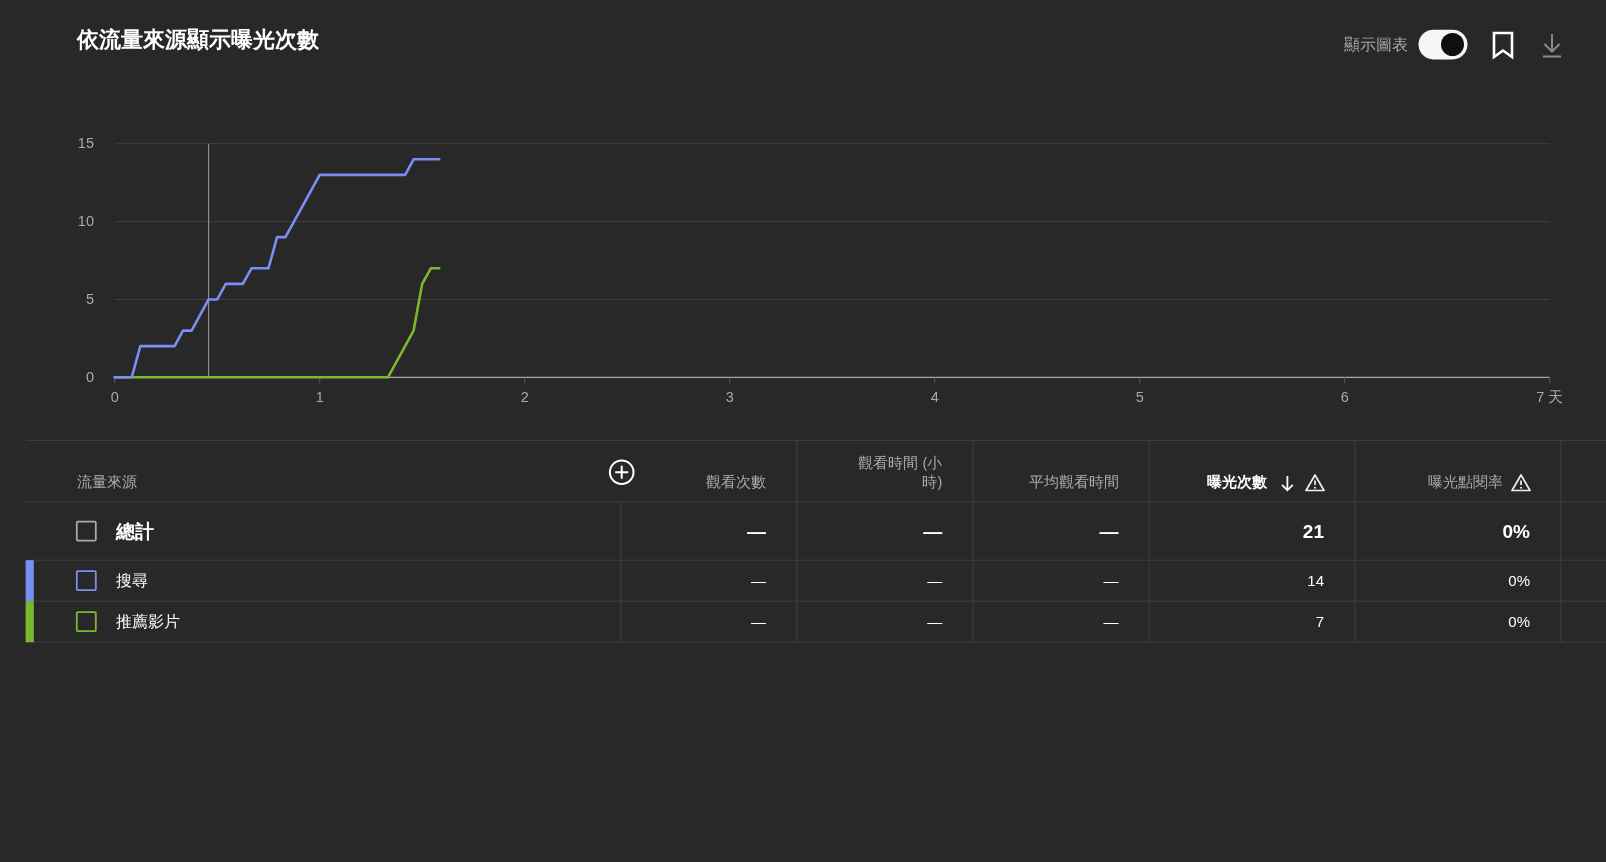 The image size is (1606, 862). What do you see at coordinates (1313, 531) in the screenshot?
I see `data-label: 21` at bounding box center [1313, 531].